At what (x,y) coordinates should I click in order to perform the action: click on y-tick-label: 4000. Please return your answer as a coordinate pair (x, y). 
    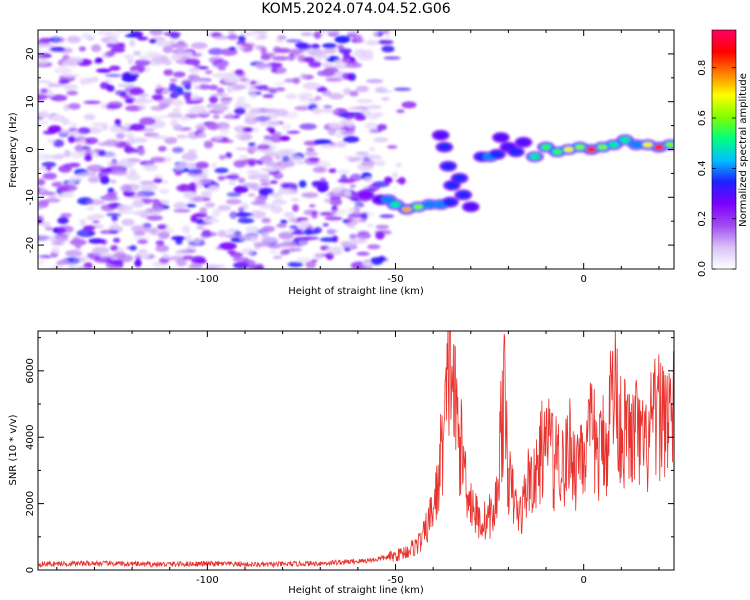
    Looking at the image, I should click on (30, 436).